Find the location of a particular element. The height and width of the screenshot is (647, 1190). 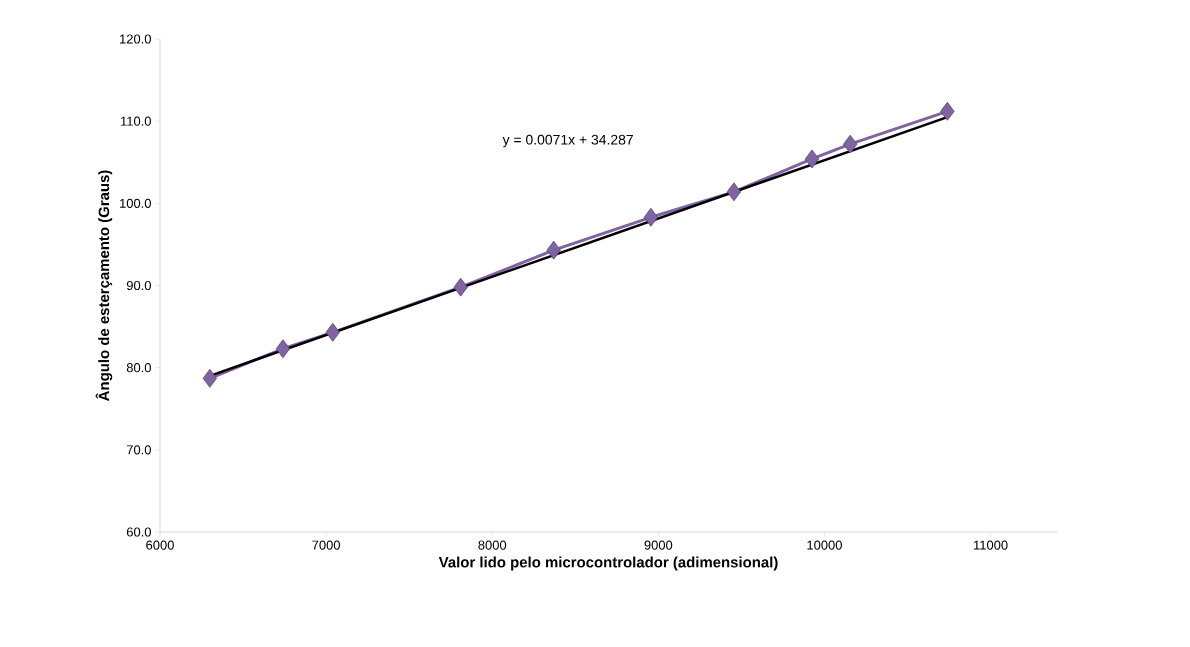

x-axis-title: Valor lido pelo microcontrolador (adimensional) is located at coordinates (608, 563).